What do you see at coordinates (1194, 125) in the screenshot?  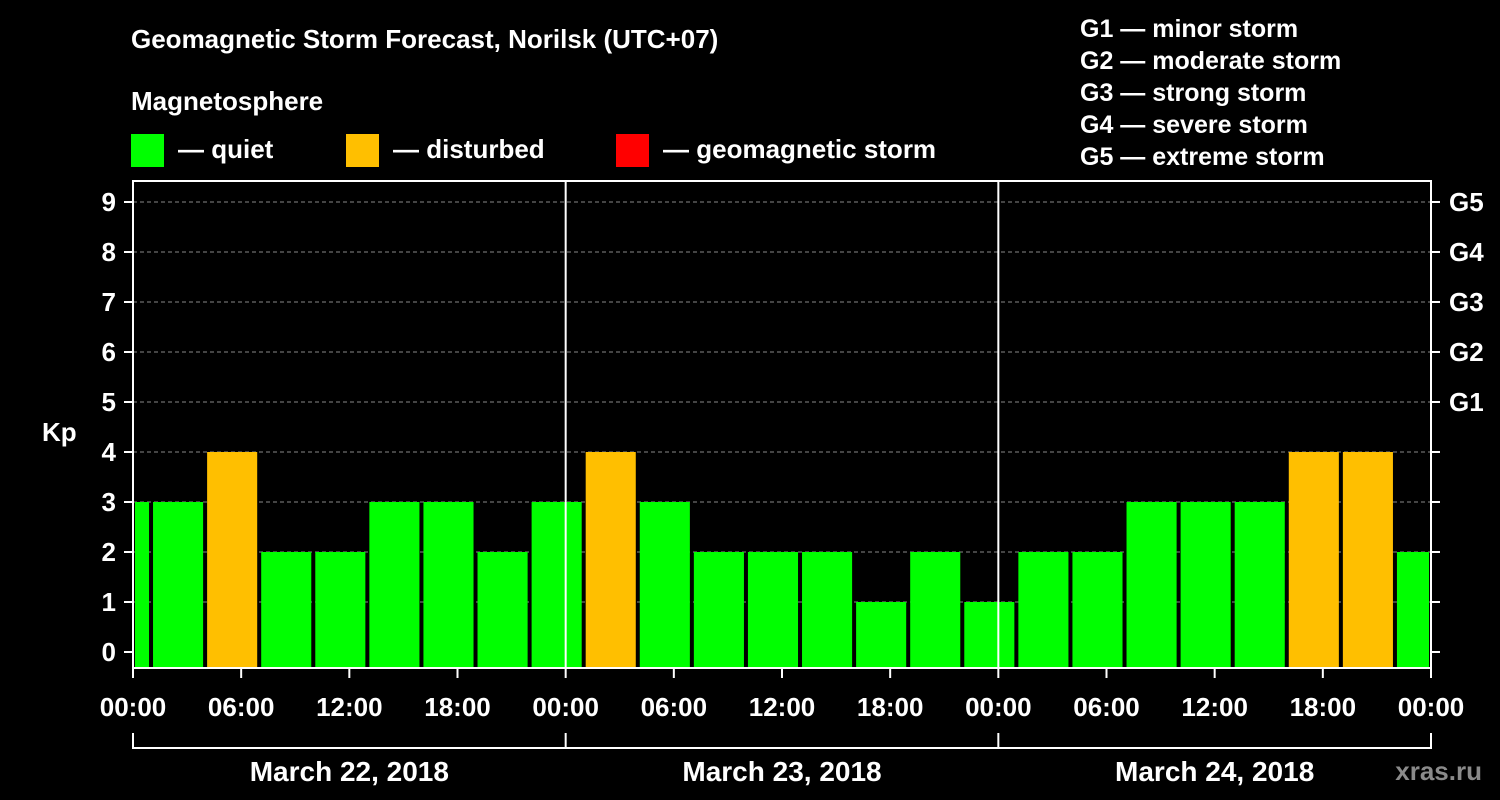 I see `storm-level-g4: G4 — severe storm` at bounding box center [1194, 125].